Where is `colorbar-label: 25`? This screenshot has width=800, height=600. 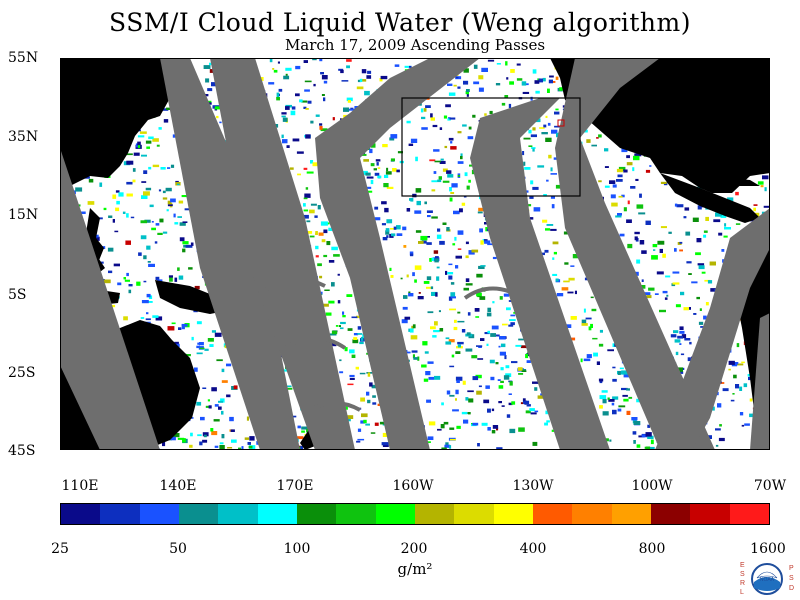
colorbar-label: 25 is located at coordinates (60, 549).